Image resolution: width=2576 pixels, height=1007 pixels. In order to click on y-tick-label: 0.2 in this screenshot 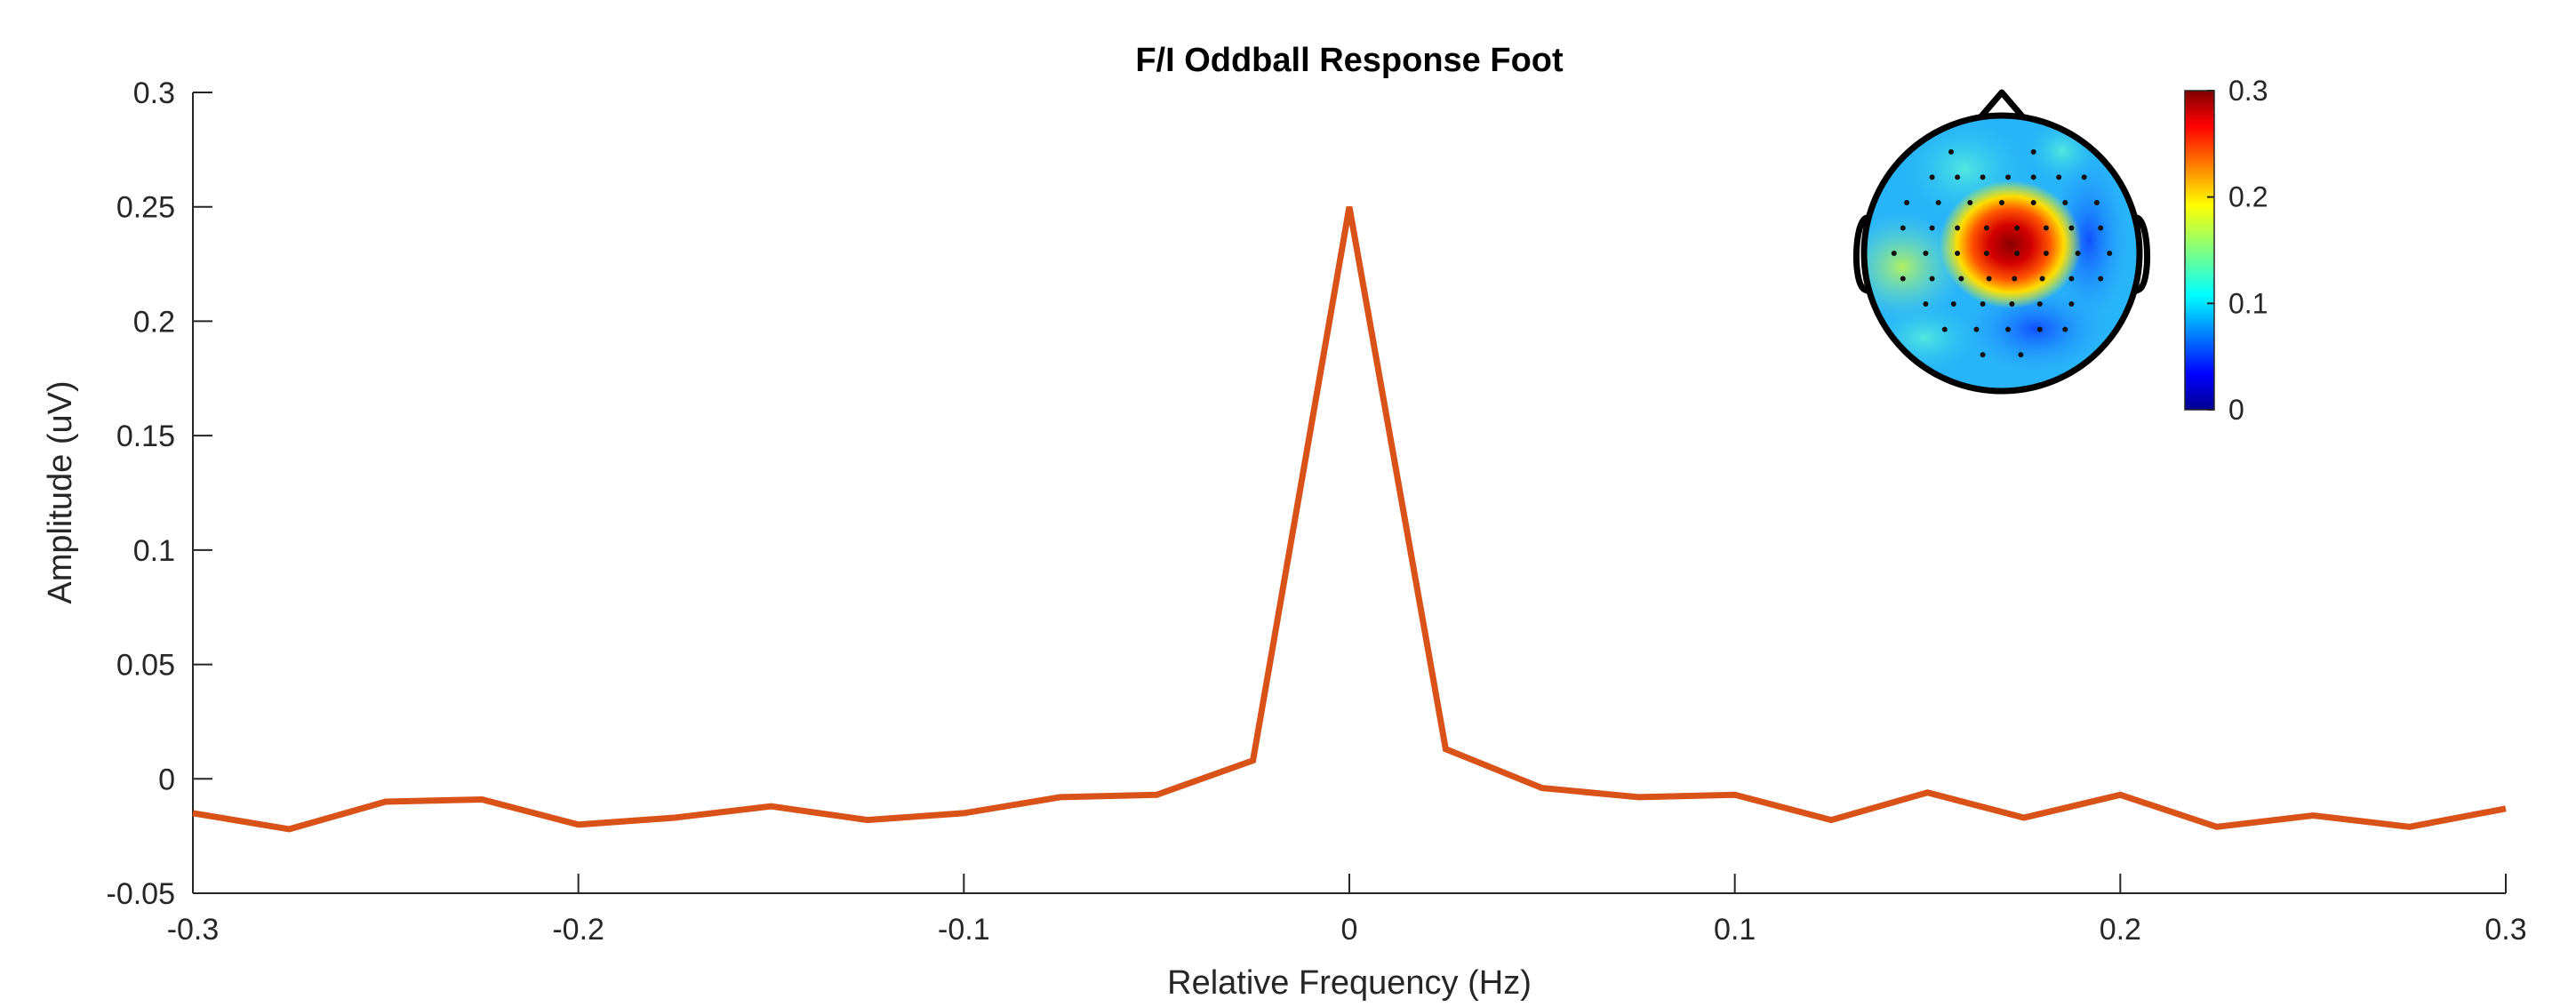, I will do `click(154, 322)`.